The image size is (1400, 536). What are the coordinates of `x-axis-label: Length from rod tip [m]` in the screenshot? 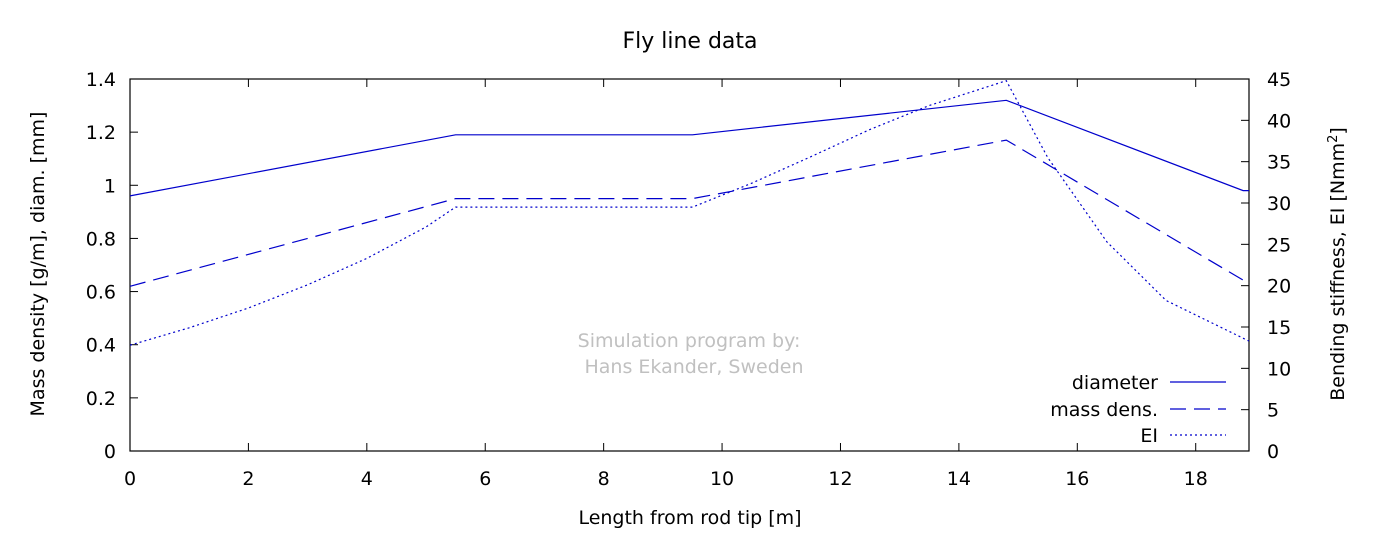 It's located at (689, 518).